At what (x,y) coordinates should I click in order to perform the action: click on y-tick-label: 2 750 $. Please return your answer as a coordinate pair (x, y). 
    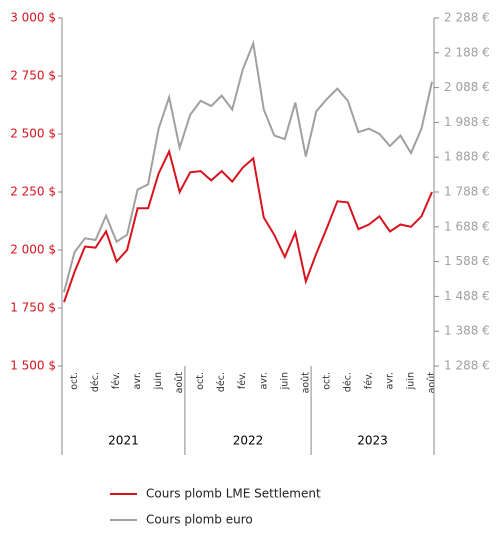
    Looking at the image, I should click on (33, 76).